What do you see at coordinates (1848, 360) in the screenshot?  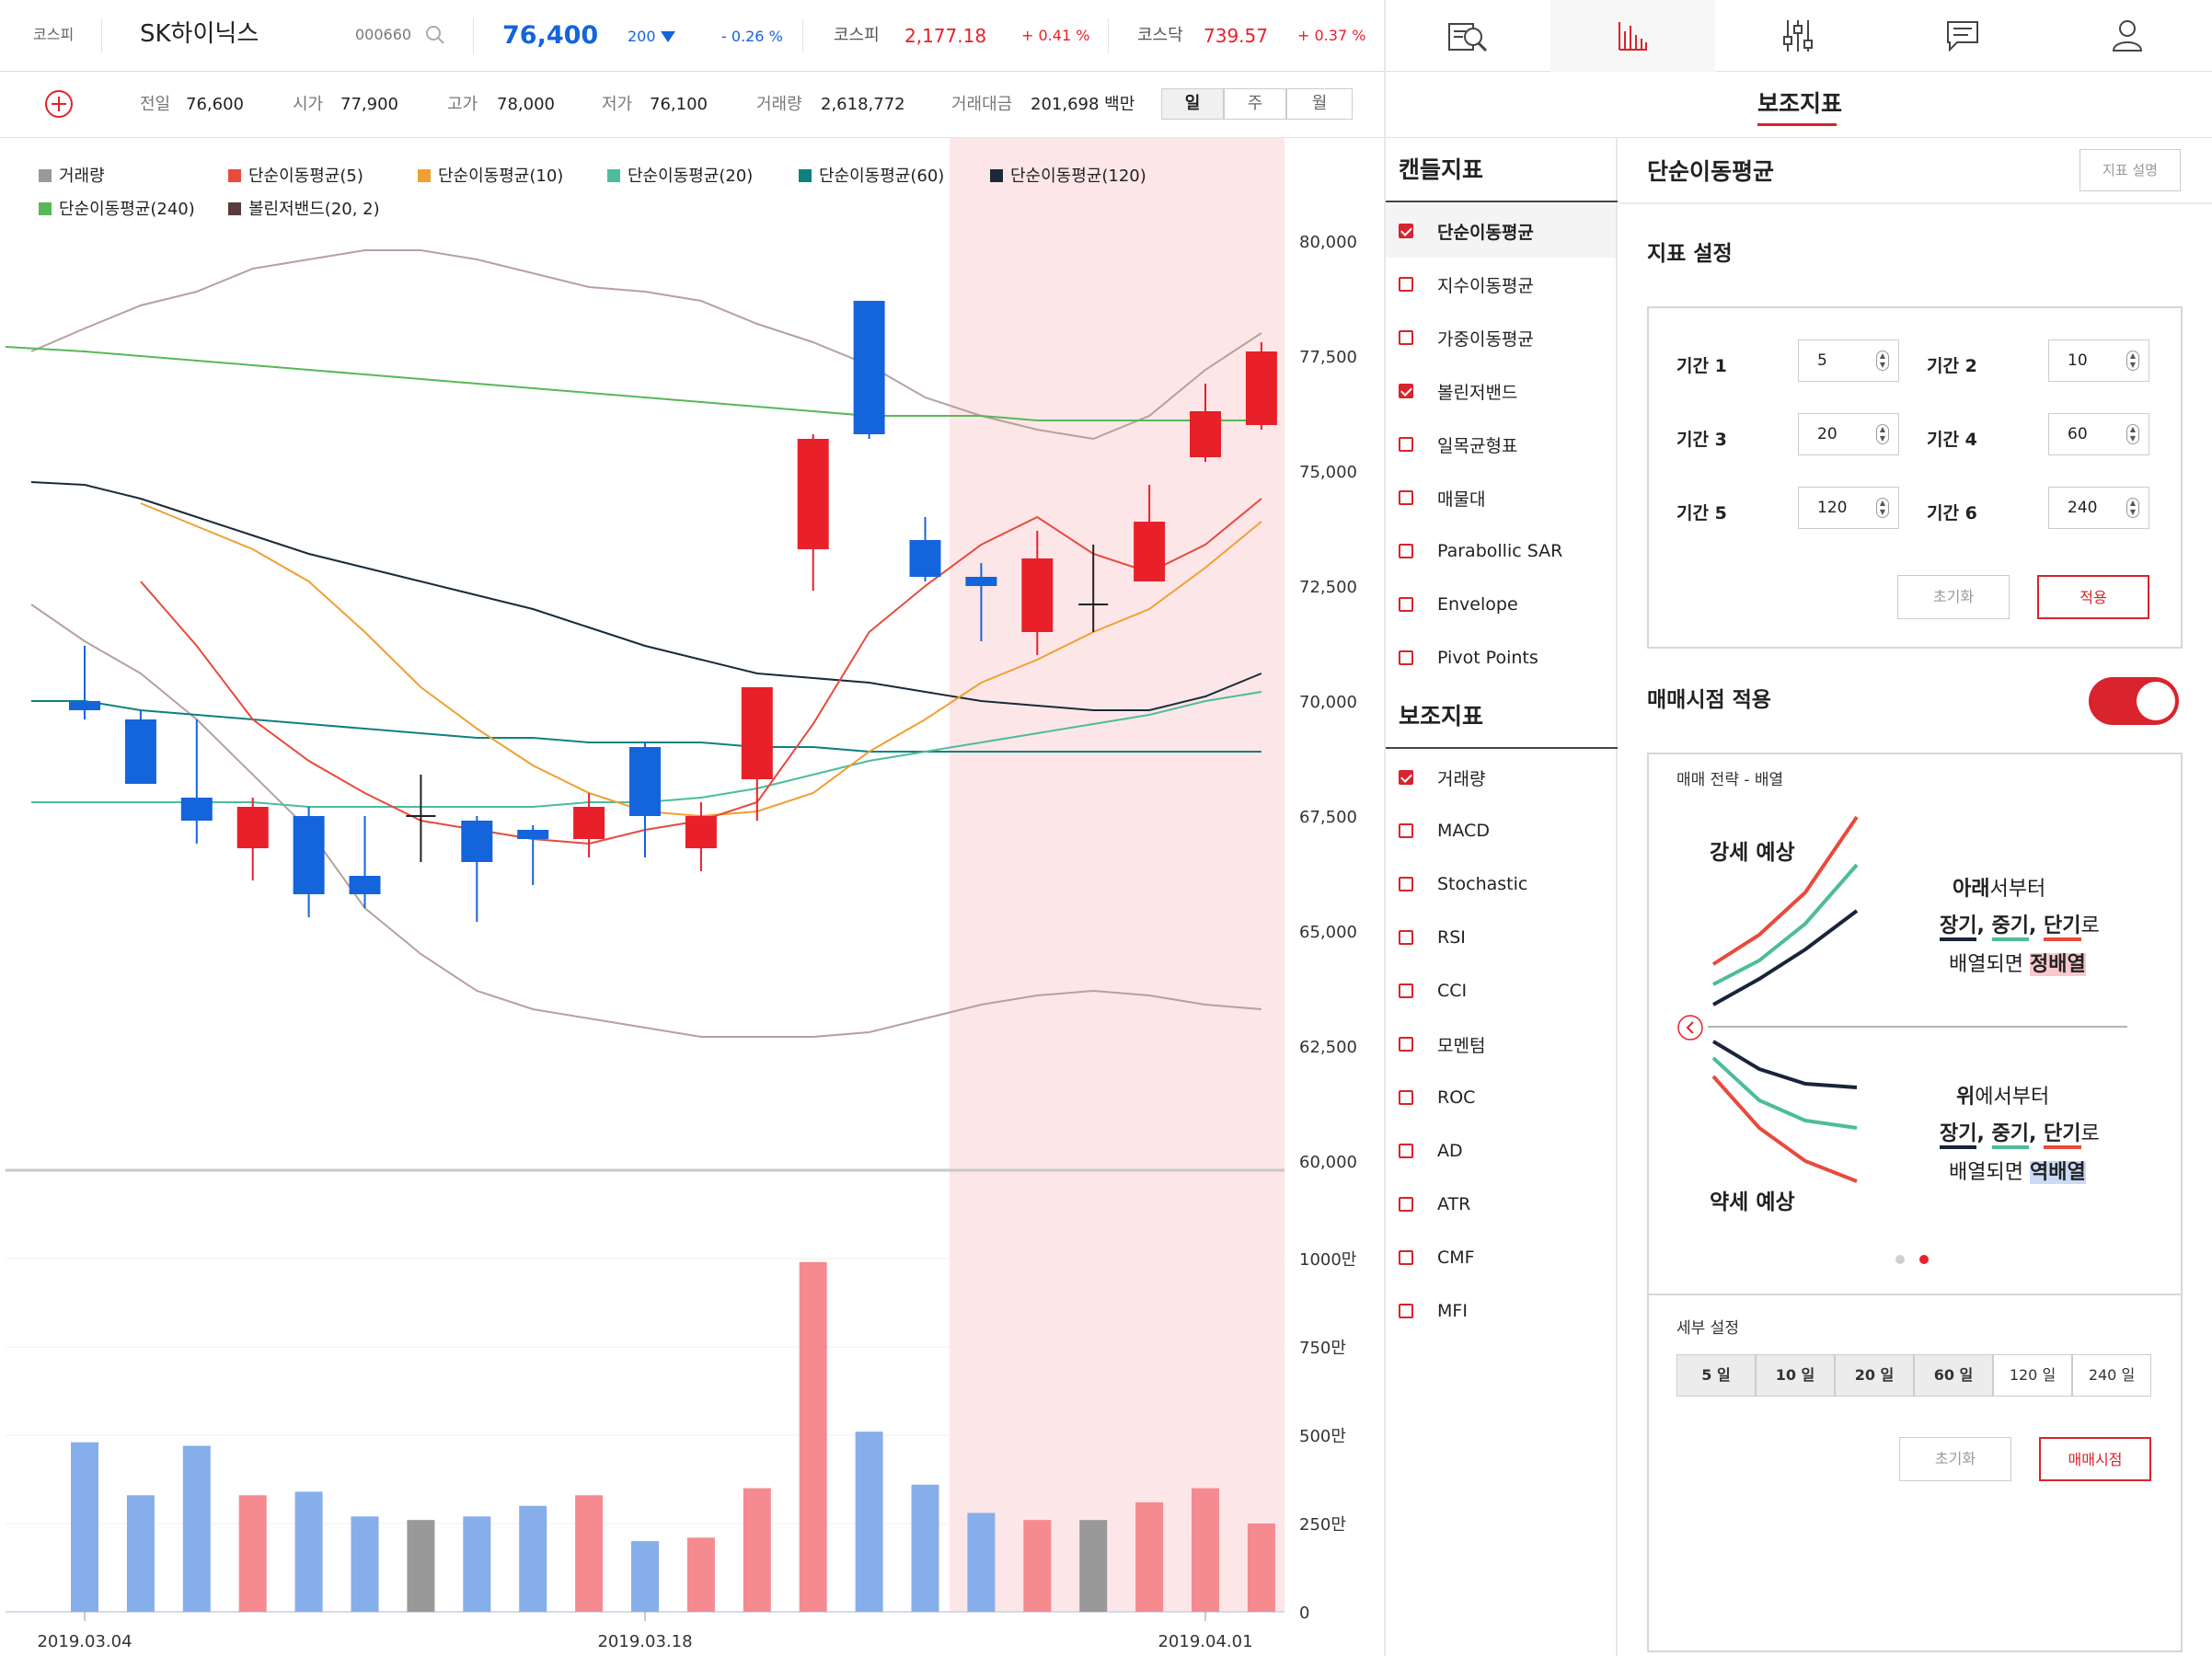 I see `period-1-input: 5 ▲ ▼` at bounding box center [1848, 360].